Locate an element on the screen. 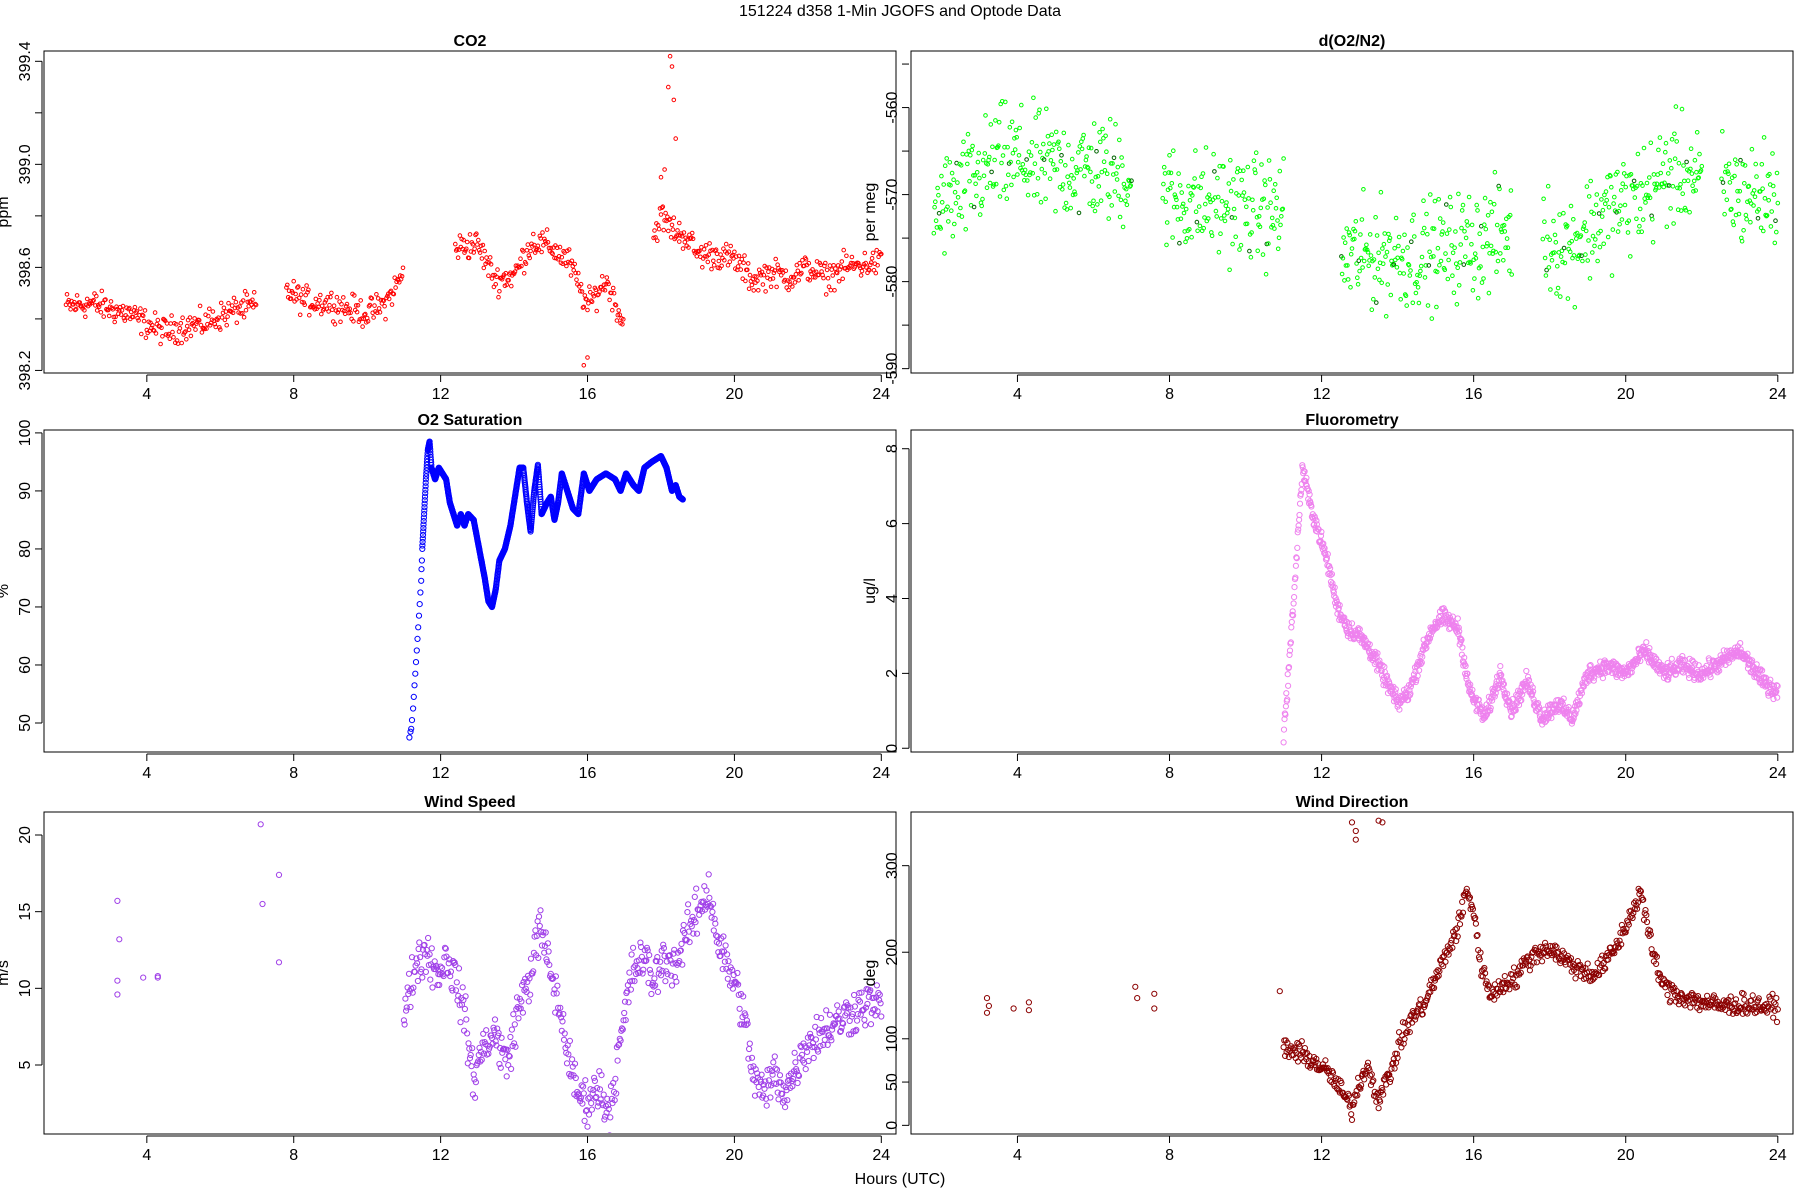 Image resolution: width=1800 pixels, height=1200 pixels. y-tick-label: 50 is located at coordinates (25, 723).